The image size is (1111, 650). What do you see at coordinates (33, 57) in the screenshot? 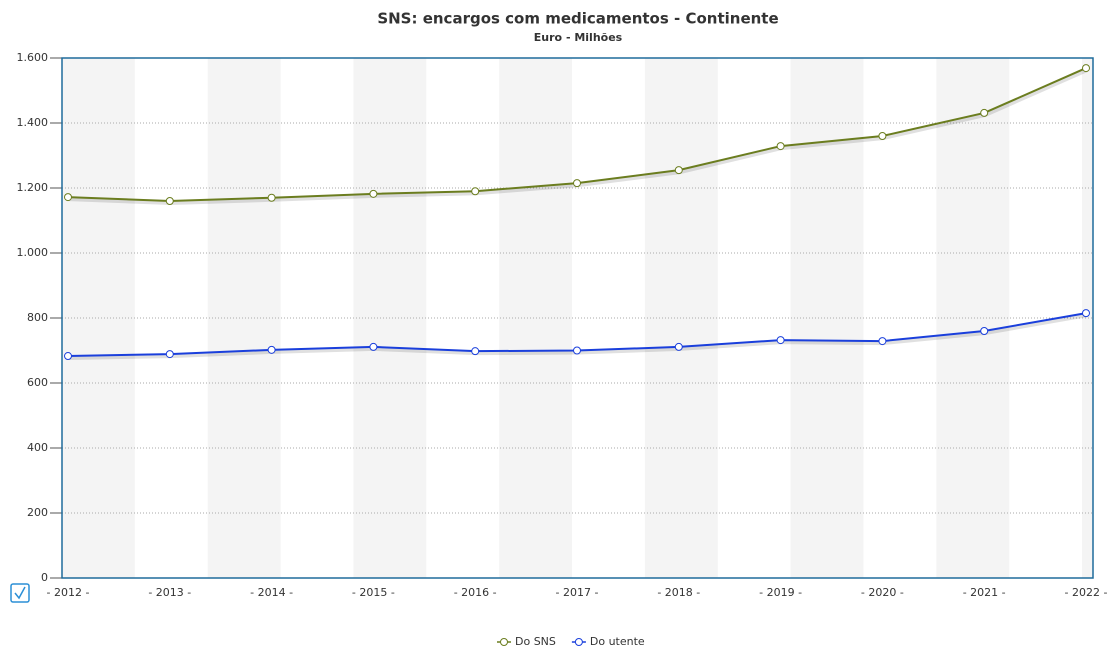
I see `y-tick-label: 1.600` at bounding box center [33, 57].